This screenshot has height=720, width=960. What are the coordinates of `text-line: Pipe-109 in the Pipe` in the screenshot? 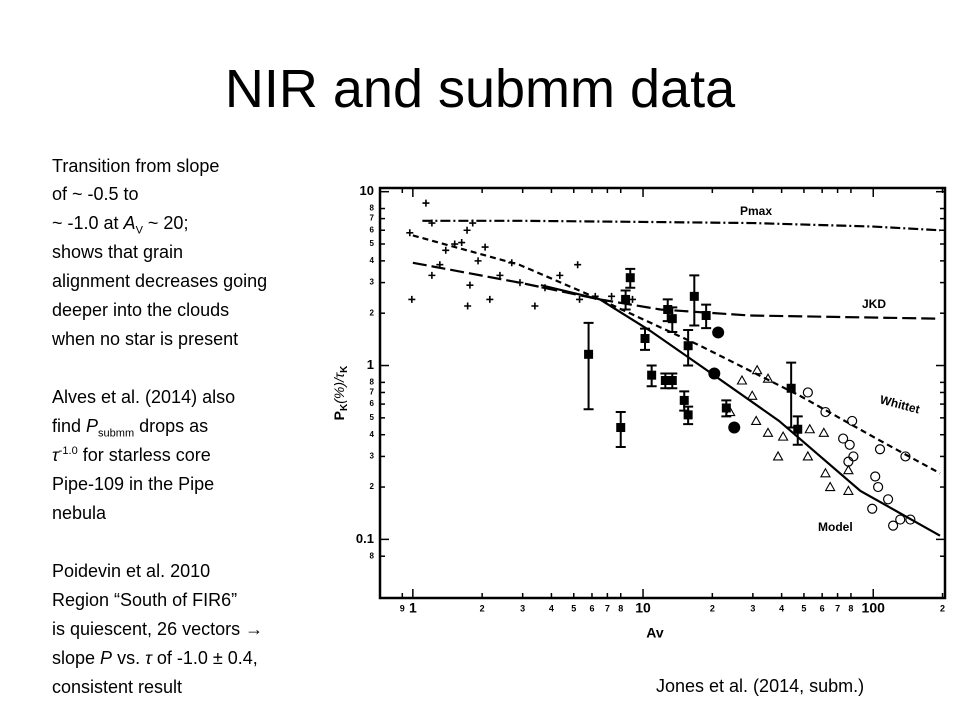 It's located at (133, 484).